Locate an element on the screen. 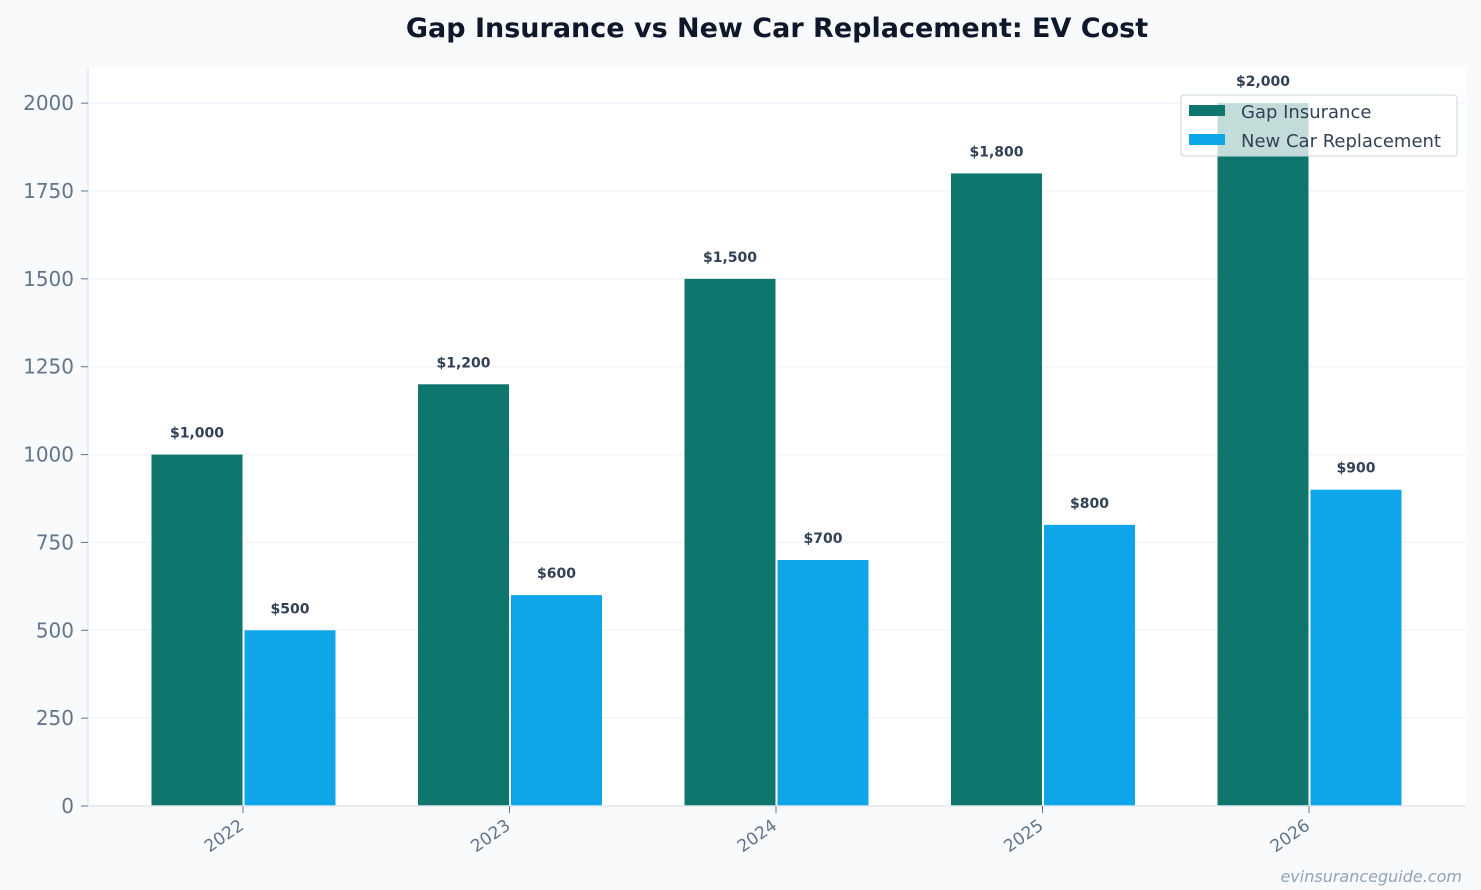  y-tick-label: 250 is located at coordinates (55, 718).